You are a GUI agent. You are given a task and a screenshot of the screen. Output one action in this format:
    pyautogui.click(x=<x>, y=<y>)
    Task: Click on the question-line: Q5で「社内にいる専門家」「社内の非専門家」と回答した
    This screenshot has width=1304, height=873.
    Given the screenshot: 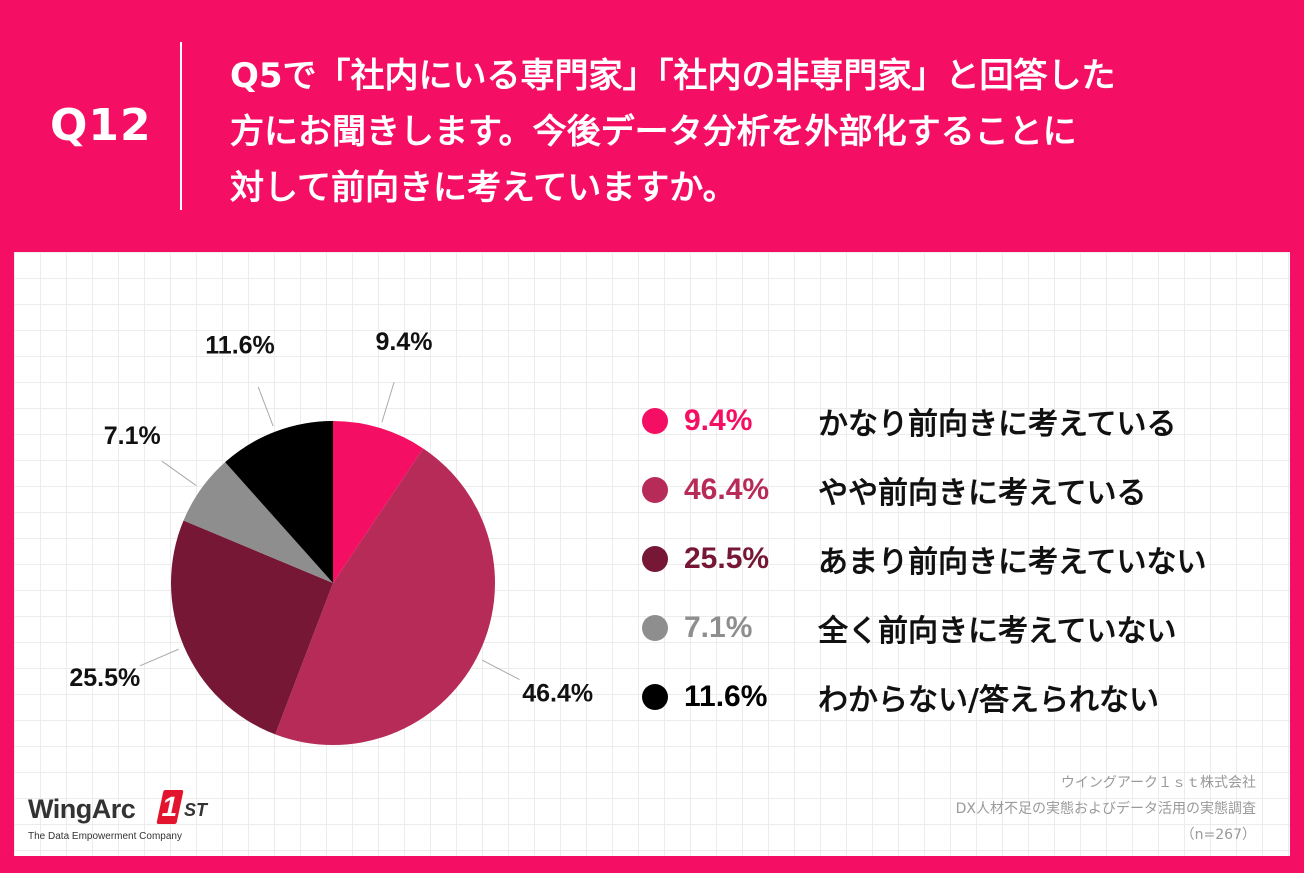 What is the action you would take?
    pyautogui.click(x=673, y=76)
    